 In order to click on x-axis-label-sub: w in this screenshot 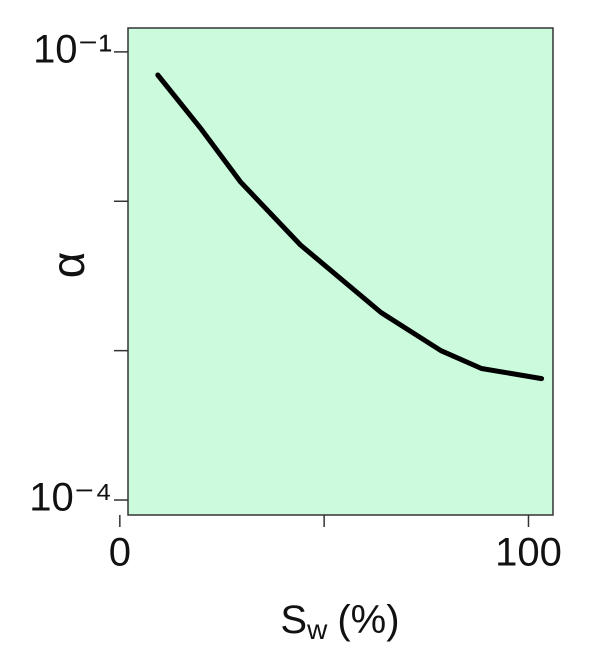, I will do `click(317, 629)`.